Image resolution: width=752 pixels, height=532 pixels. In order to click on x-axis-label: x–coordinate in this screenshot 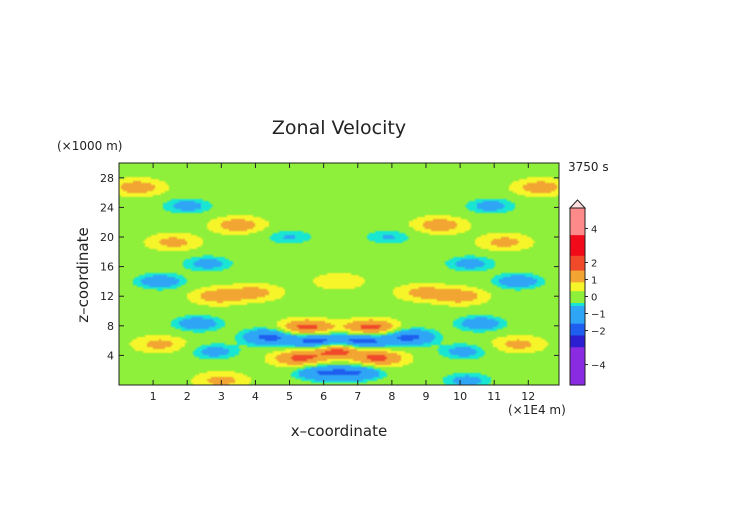, I will do `click(339, 431)`.